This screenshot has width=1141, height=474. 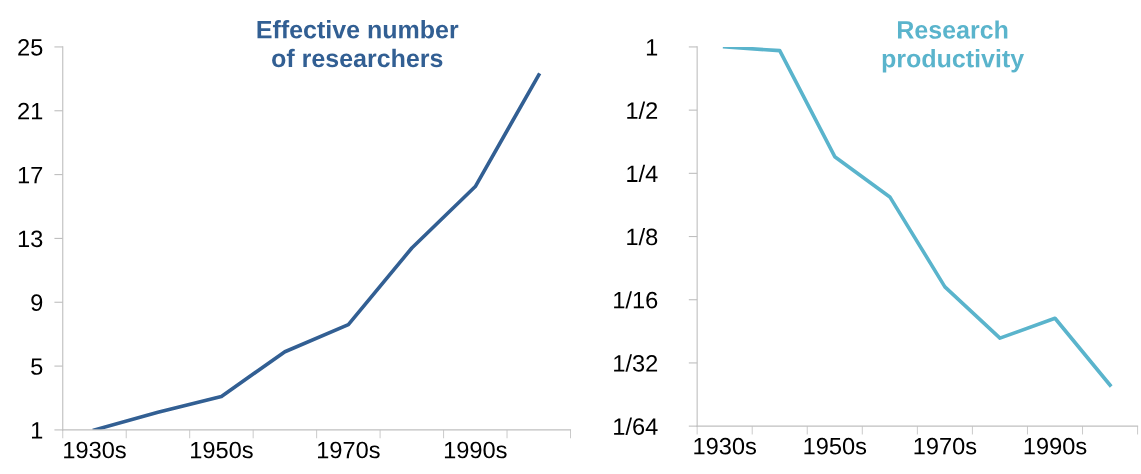 What do you see at coordinates (953, 46) in the screenshot?
I see `chart-title: Research productivity` at bounding box center [953, 46].